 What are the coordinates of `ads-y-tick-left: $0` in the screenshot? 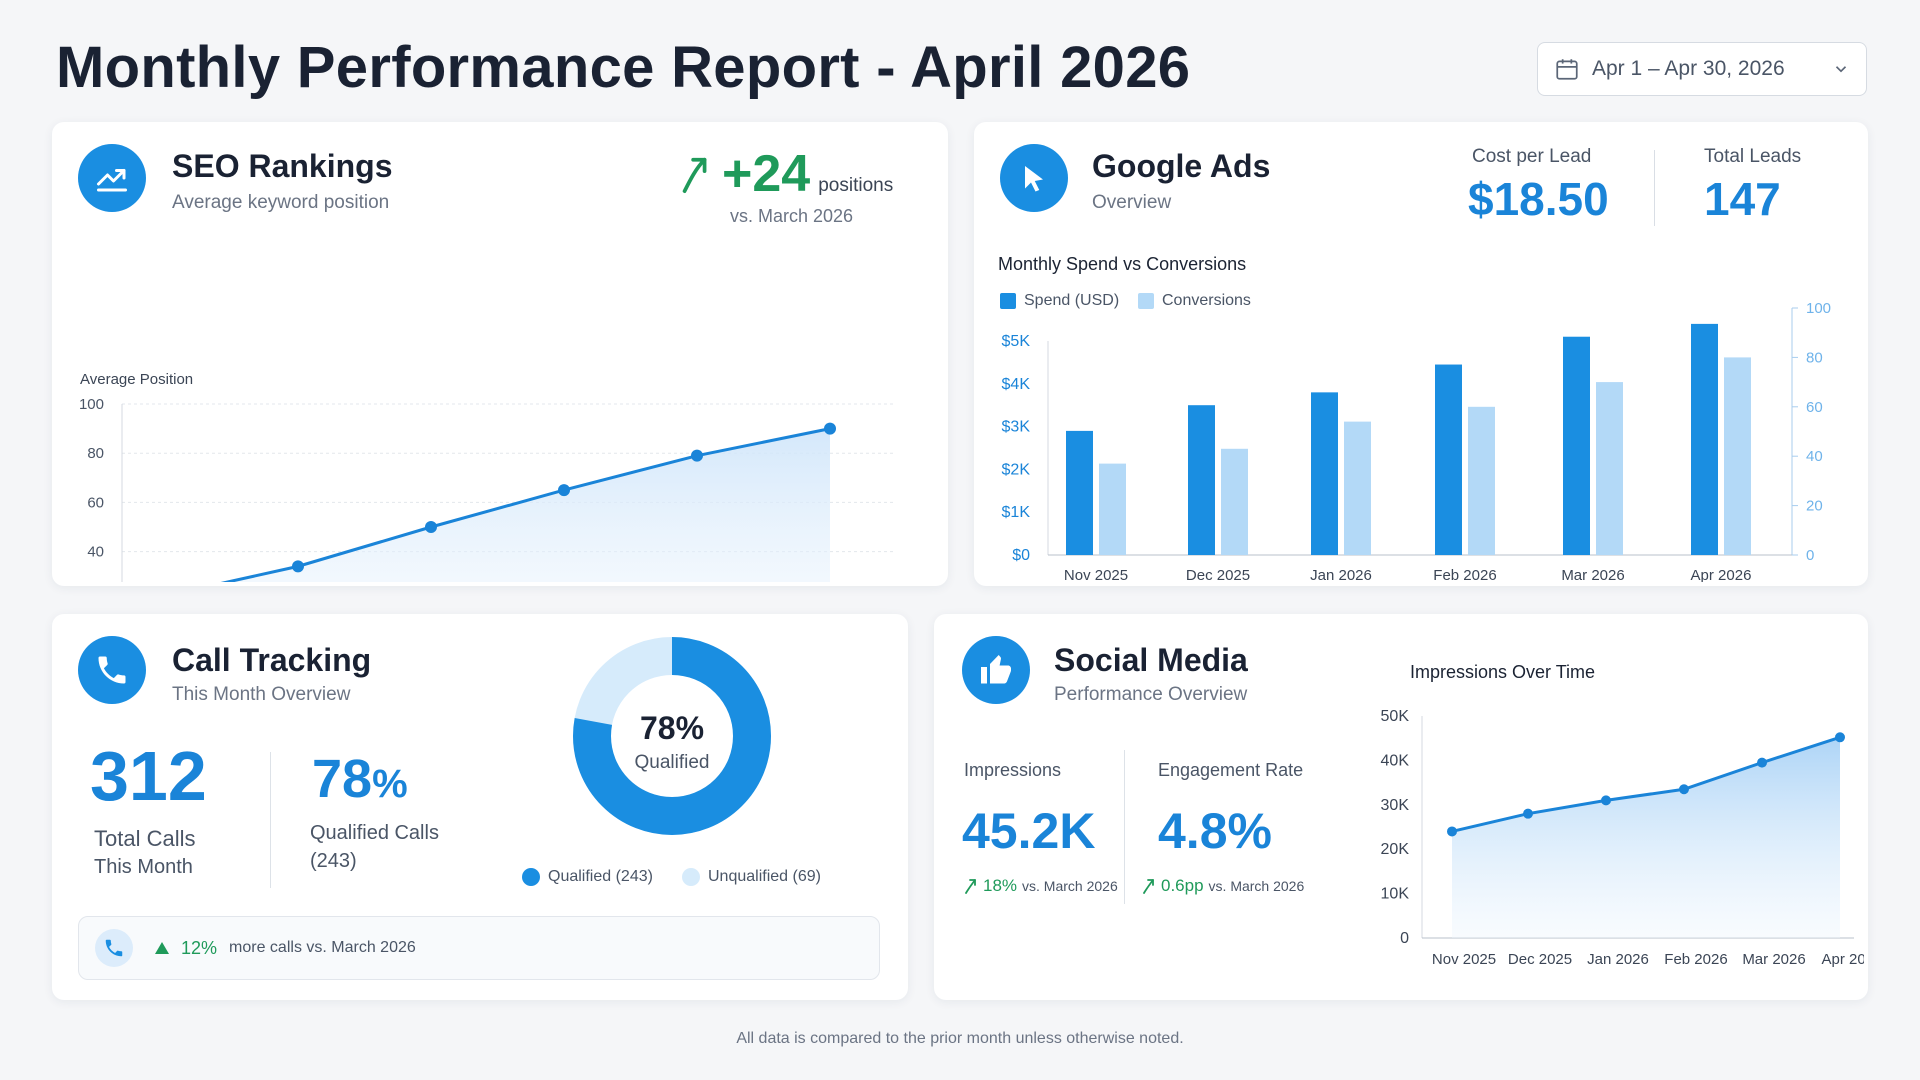 It's located at (1021, 555).